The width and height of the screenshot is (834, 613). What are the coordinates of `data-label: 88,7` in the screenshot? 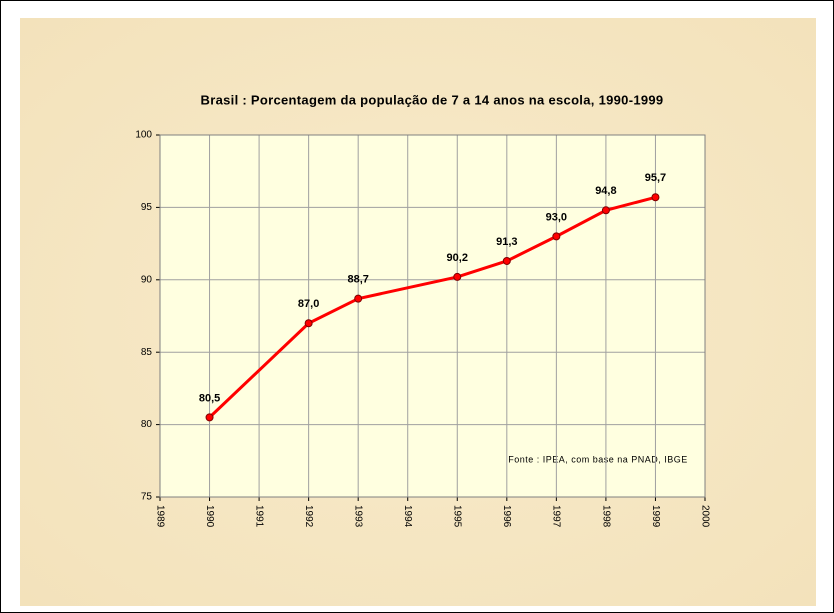 It's located at (357, 280).